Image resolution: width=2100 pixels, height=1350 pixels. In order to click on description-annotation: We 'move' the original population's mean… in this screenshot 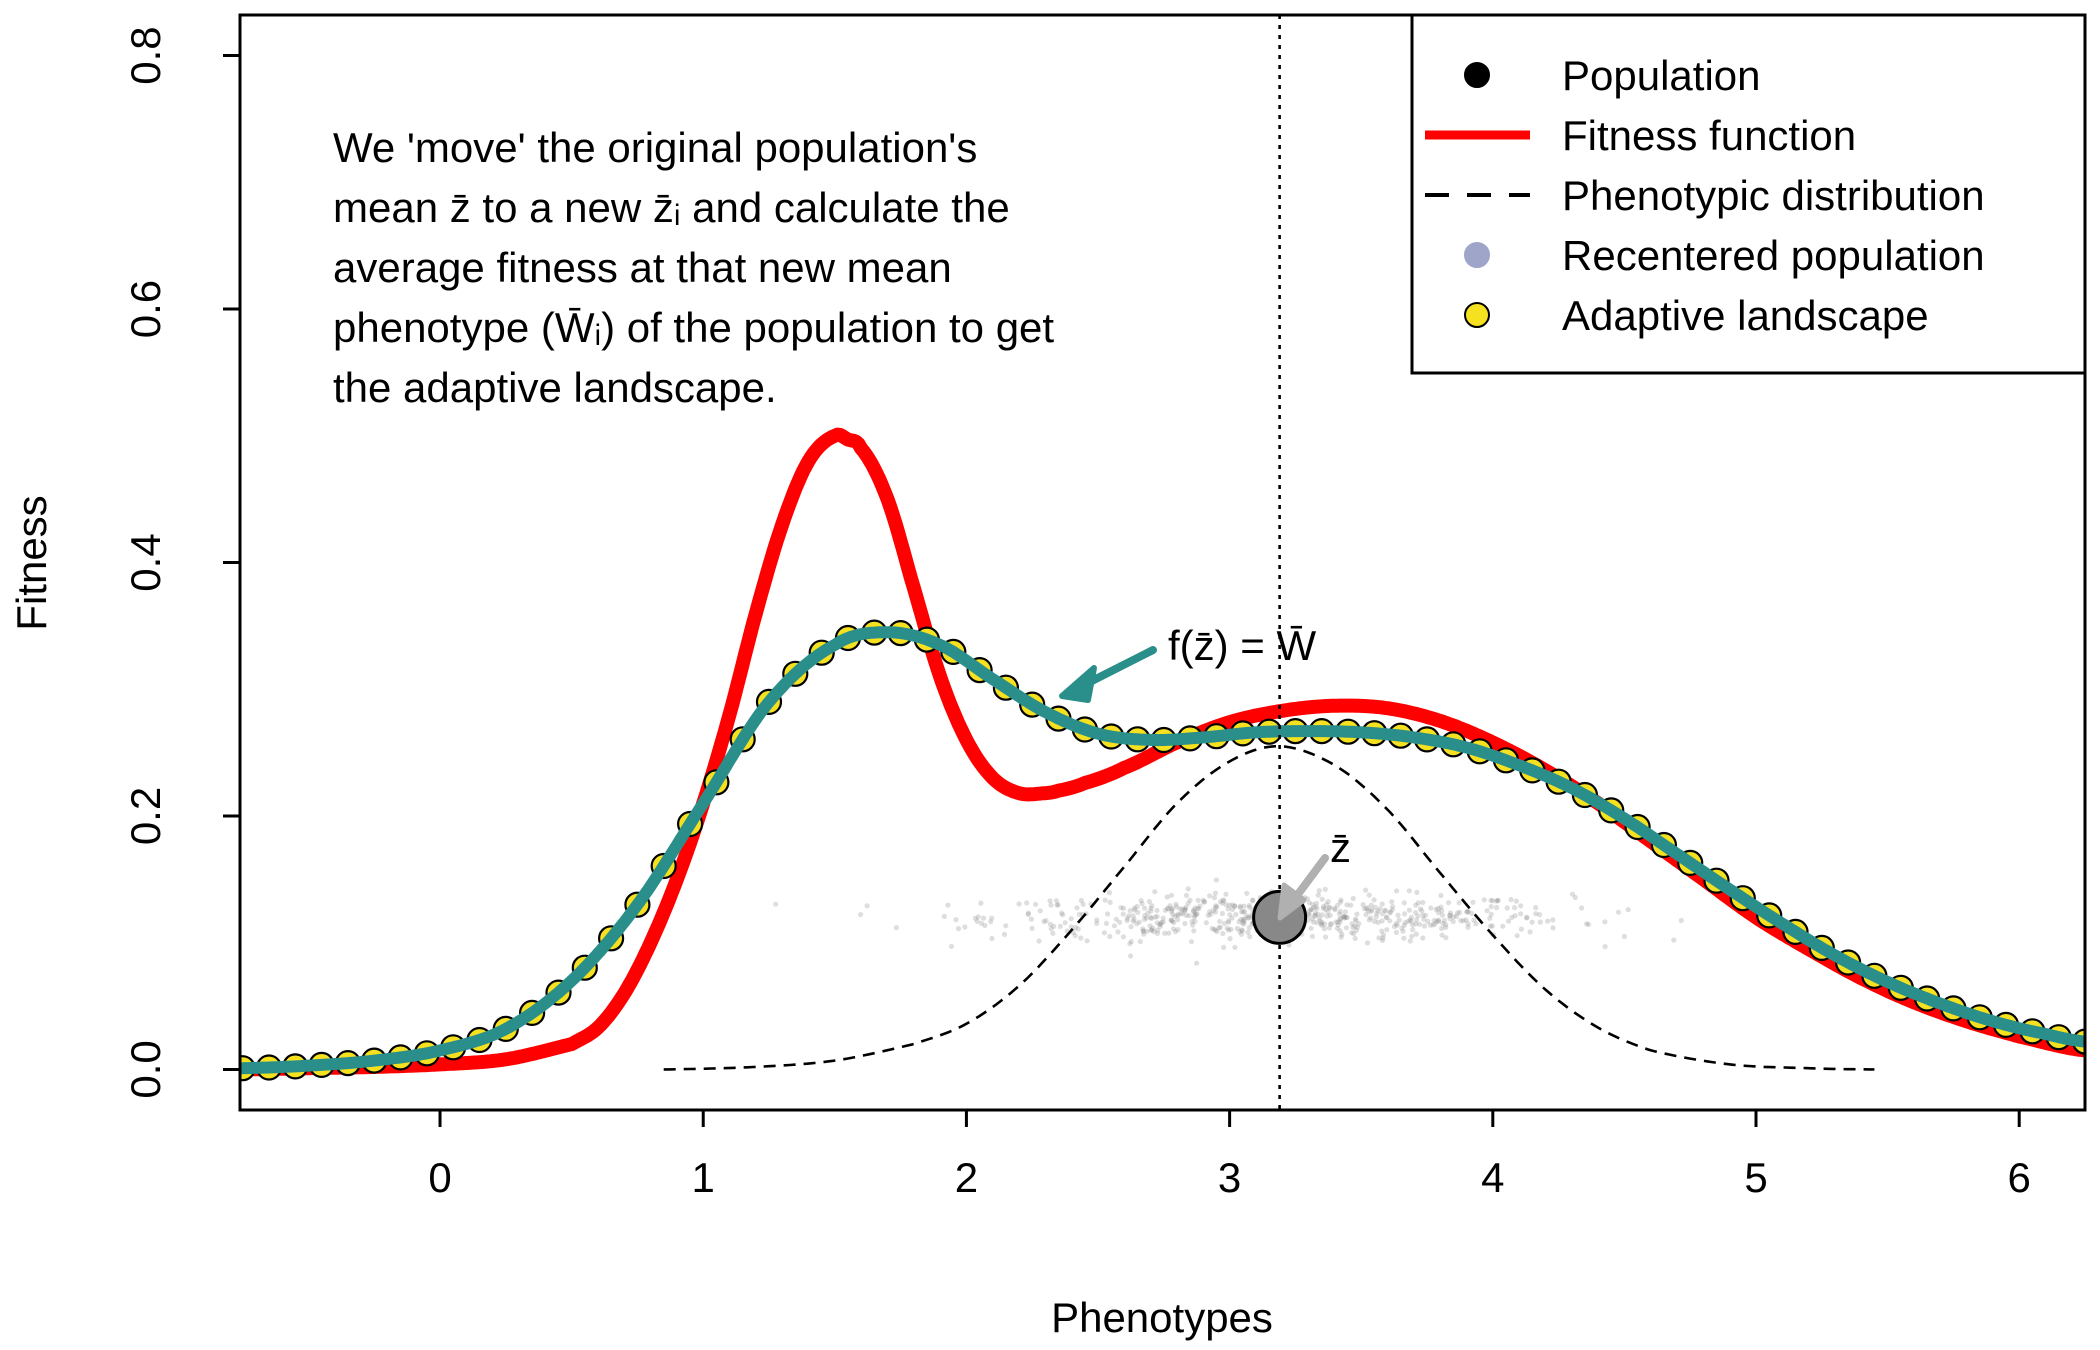, I will do `click(693, 267)`.